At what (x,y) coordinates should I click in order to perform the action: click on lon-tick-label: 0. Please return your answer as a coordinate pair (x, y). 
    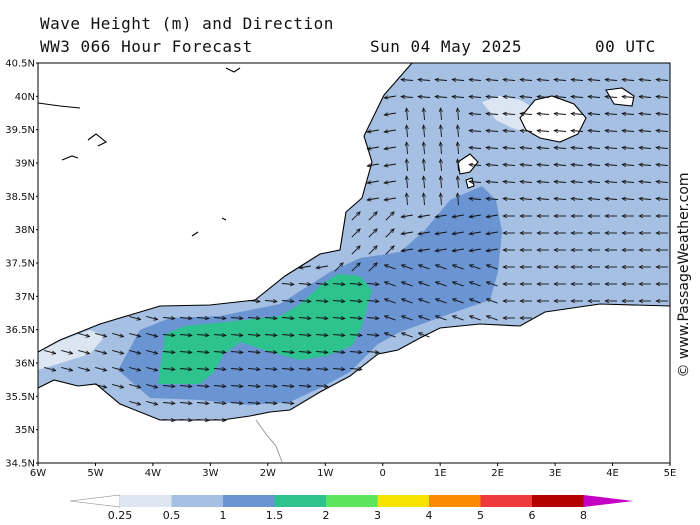
    Looking at the image, I should click on (383, 473).